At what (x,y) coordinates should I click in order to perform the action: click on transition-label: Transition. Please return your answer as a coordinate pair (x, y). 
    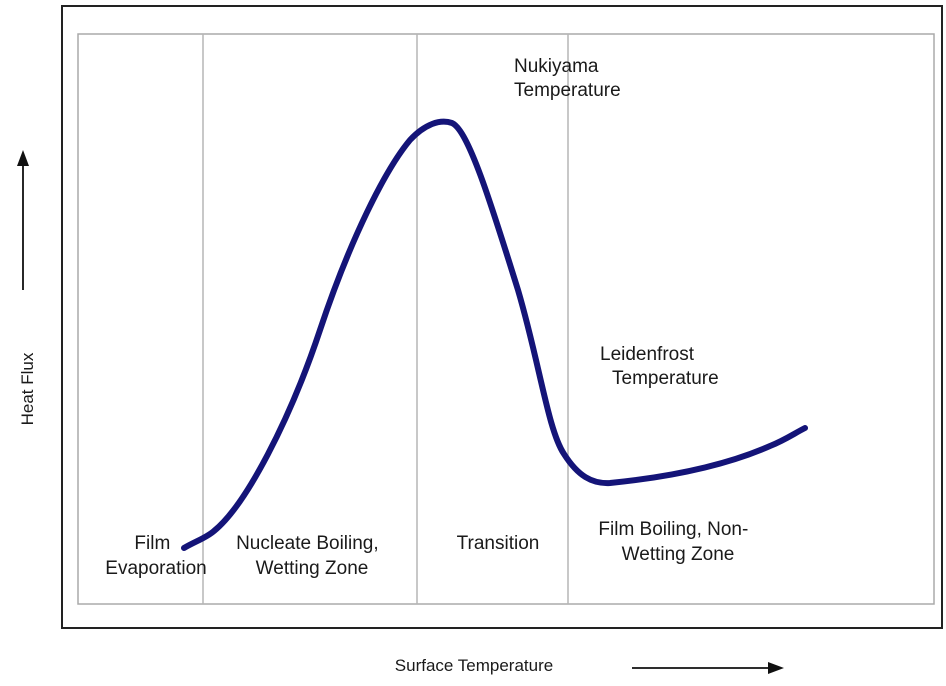
    Looking at the image, I should click on (498, 543).